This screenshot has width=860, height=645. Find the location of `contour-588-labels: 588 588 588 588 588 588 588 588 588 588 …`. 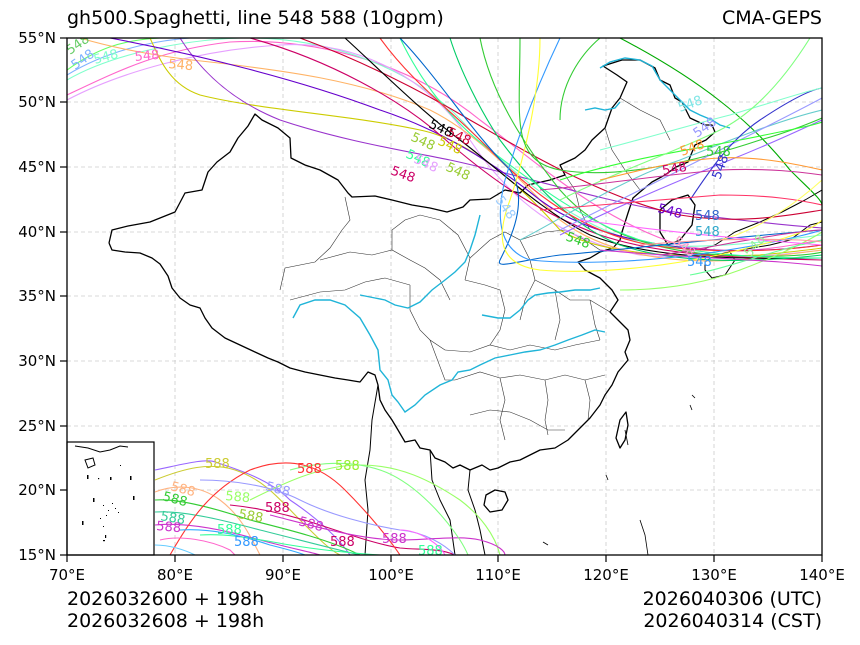

contour-588-labels: 588 588 588 588 588 588 588 588 588 588 … is located at coordinates (299, 508).